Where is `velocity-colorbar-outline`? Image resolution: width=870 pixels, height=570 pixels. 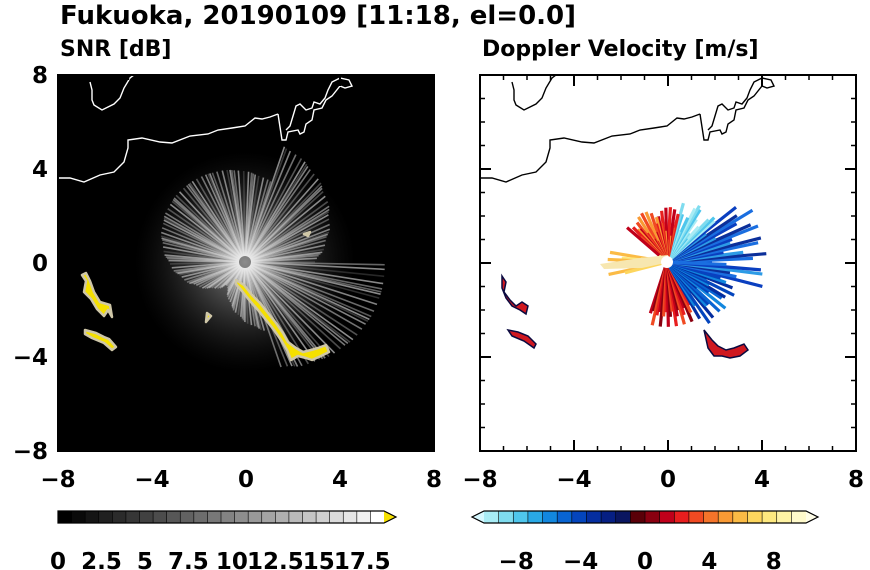 velocity-colorbar-outline is located at coordinates (645, 517).